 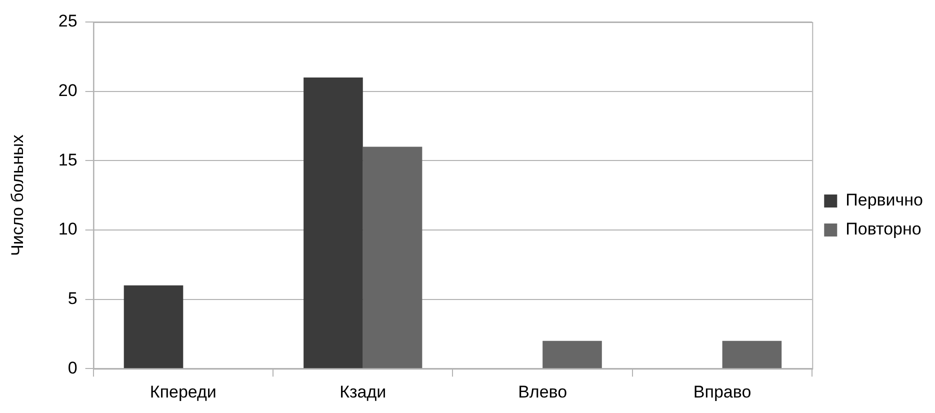 What do you see at coordinates (363, 392) in the screenshot?
I see `x-tick-label: Кзади` at bounding box center [363, 392].